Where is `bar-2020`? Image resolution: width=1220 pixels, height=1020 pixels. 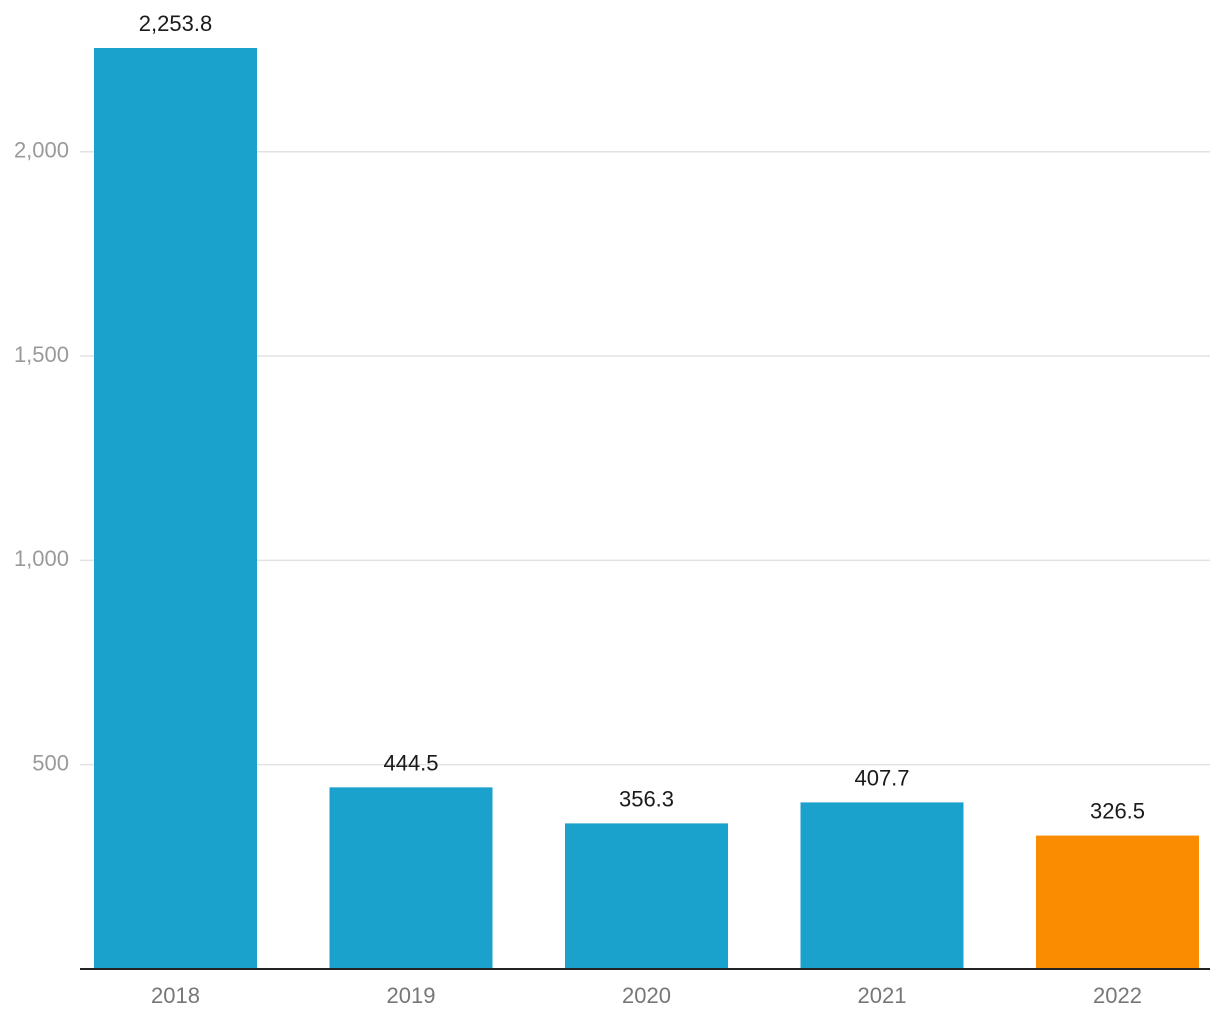 bar-2020 is located at coordinates (646, 896).